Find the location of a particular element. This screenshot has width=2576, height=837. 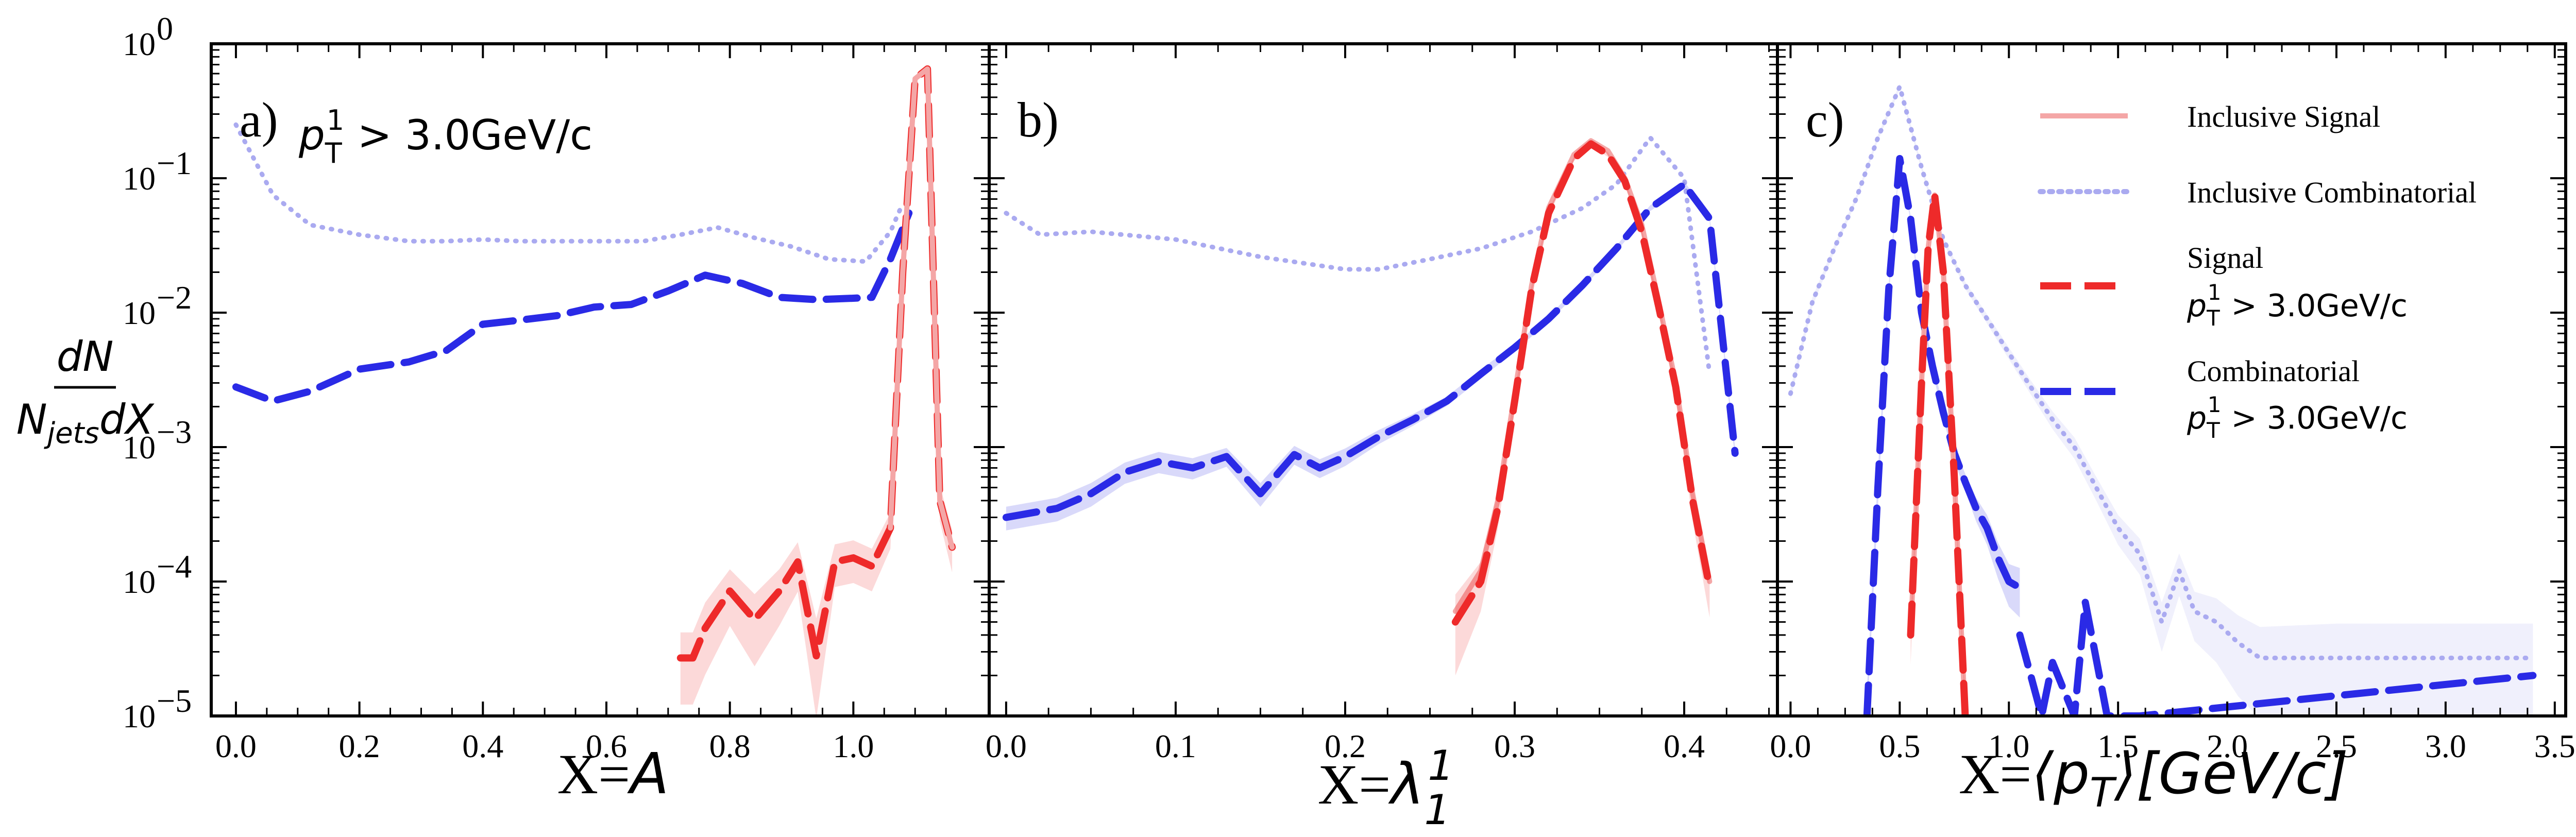

x-tick-label: 3.5 is located at coordinates (2555, 746).